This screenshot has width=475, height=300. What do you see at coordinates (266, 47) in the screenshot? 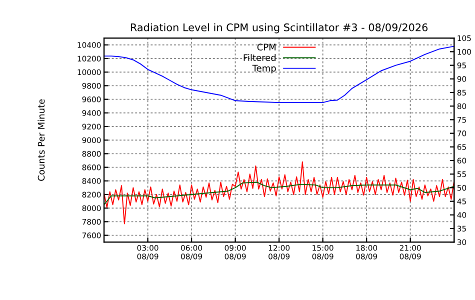
I see `legend-label: CPM` at bounding box center [266, 47].